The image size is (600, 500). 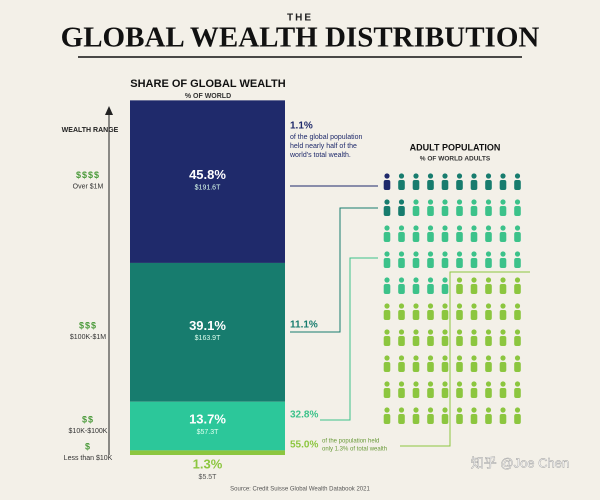 I want to click on population-label: 11.1%, so click(x=304, y=325).